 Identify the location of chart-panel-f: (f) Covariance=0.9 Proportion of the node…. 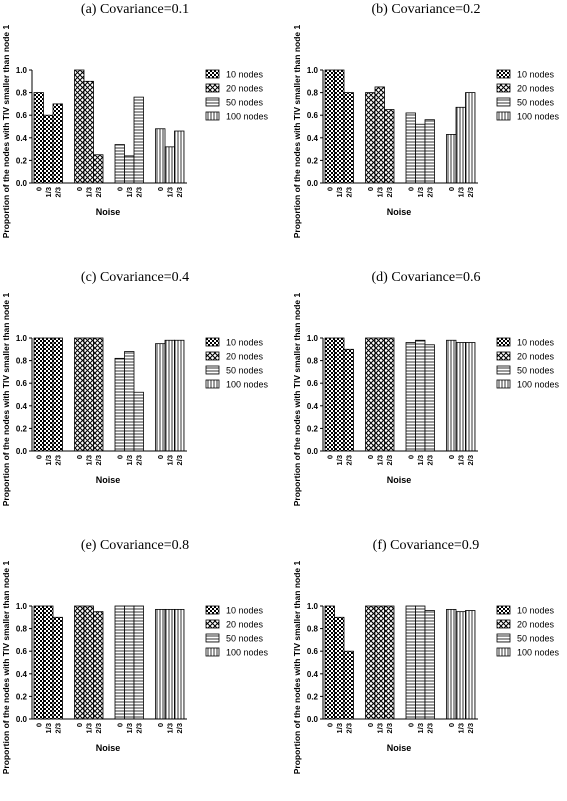
(426, 656).